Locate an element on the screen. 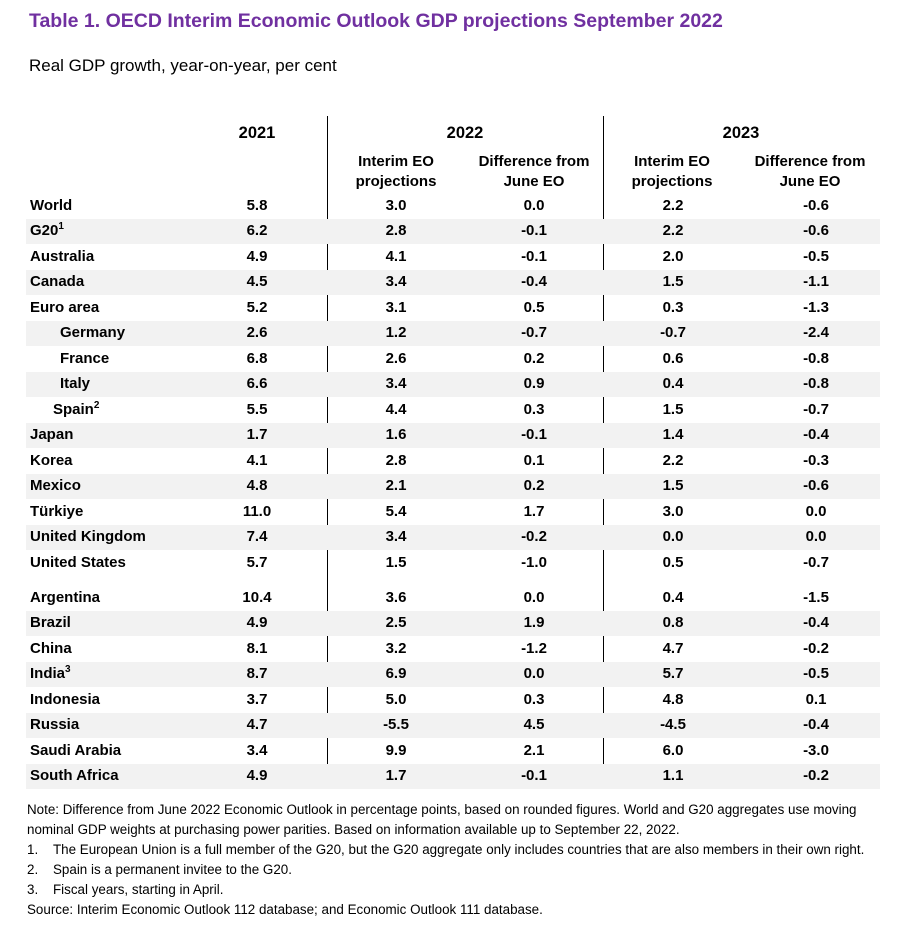 The height and width of the screenshot is (930, 908). table-row: Canada 4.5 3.4 -0.4 1.5 -1.1 is located at coordinates (453, 282).